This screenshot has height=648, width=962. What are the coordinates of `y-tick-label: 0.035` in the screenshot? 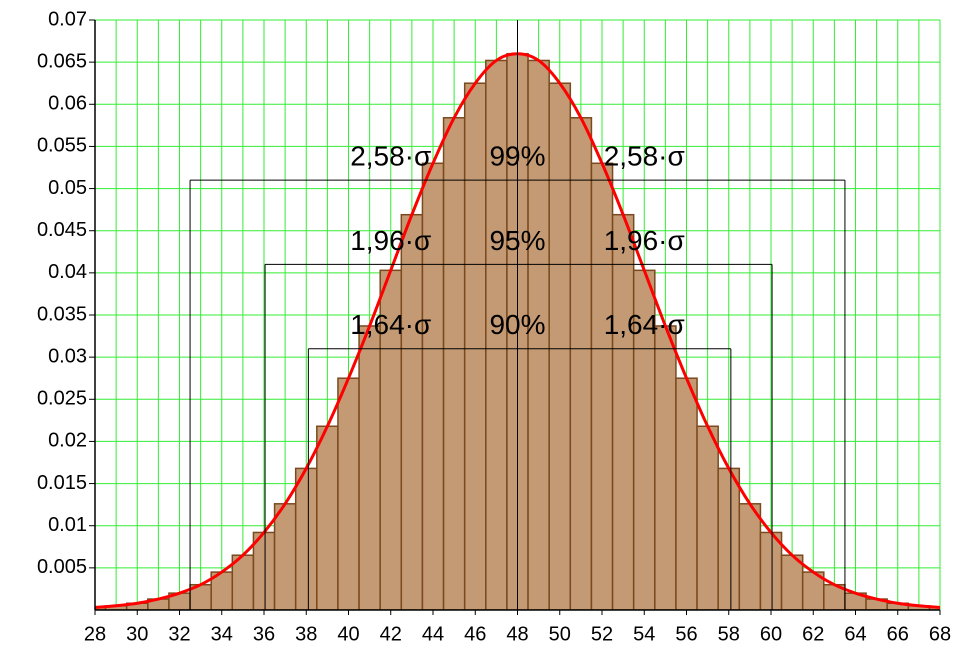 It's located at (62, 314).